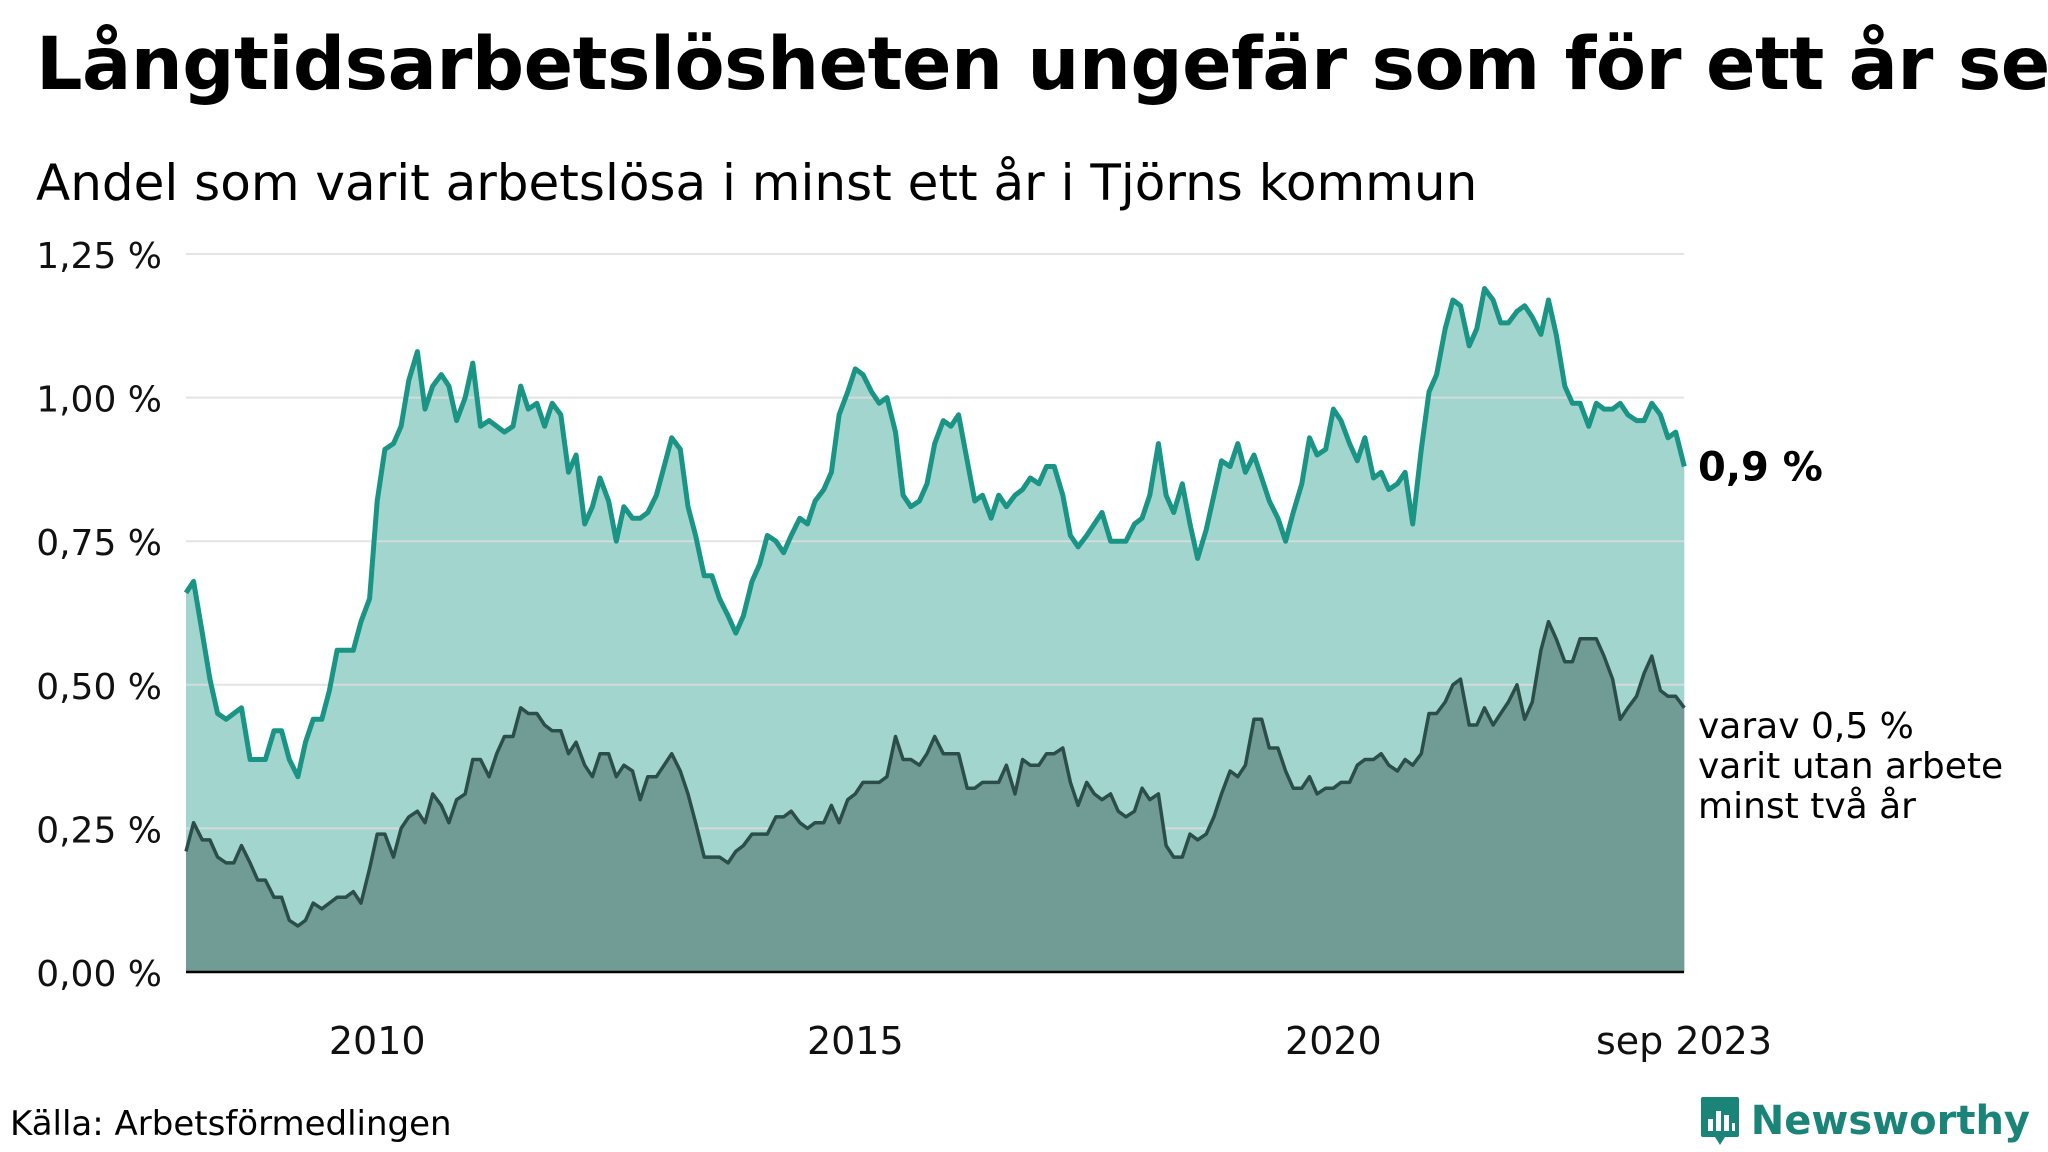 This screenshot has height=1152, width=2048. Describe the element at coordinates (377, 1041) in the screenshot. I see `x-tick-label: 2010` at that location.